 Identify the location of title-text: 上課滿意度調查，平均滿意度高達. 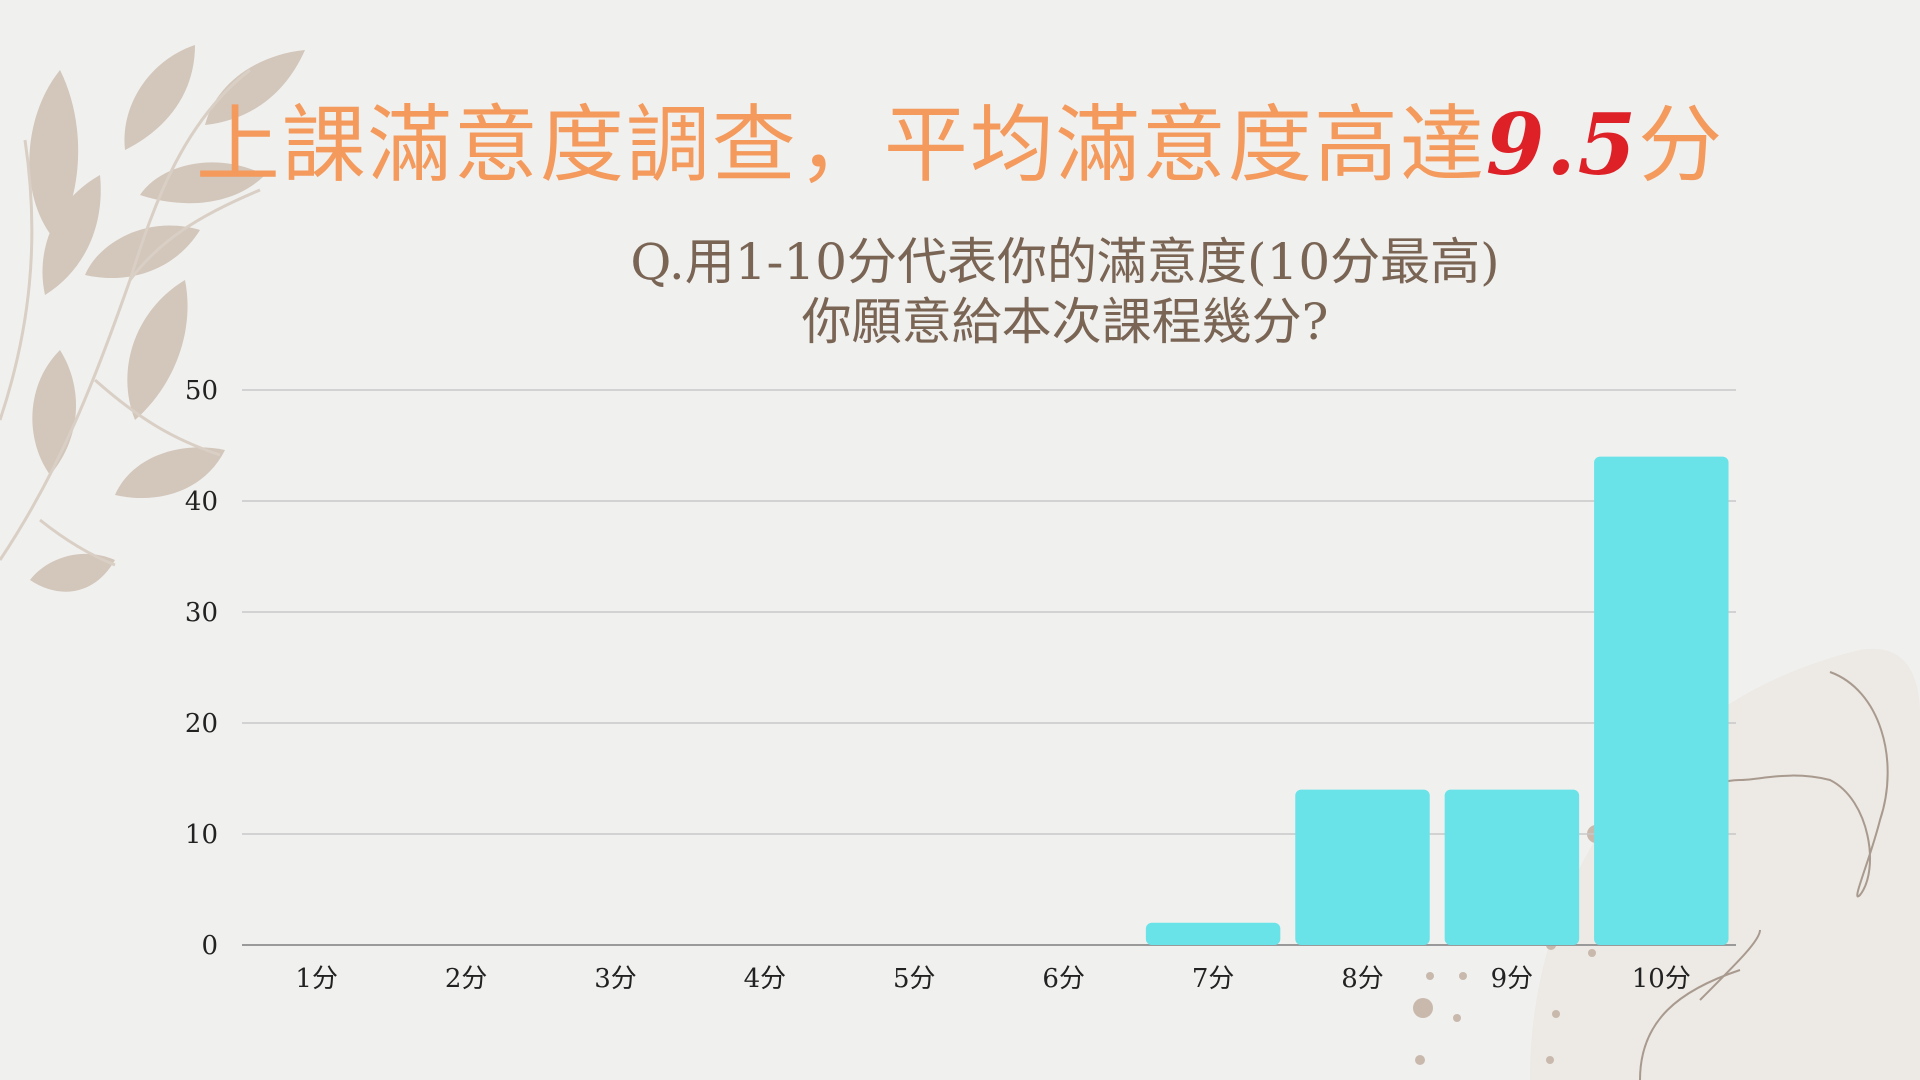
(840, 145).